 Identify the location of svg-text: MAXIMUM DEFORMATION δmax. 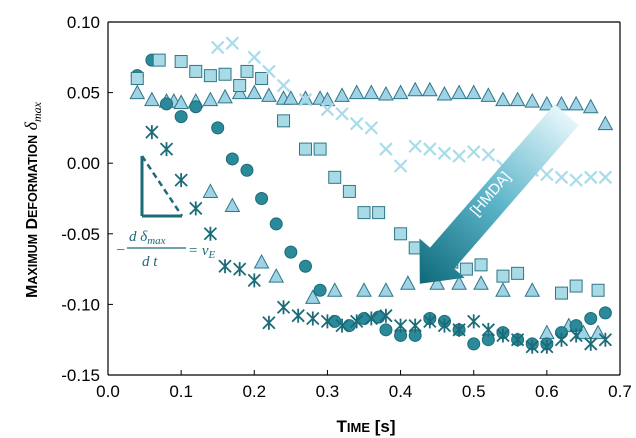
(32, 199).